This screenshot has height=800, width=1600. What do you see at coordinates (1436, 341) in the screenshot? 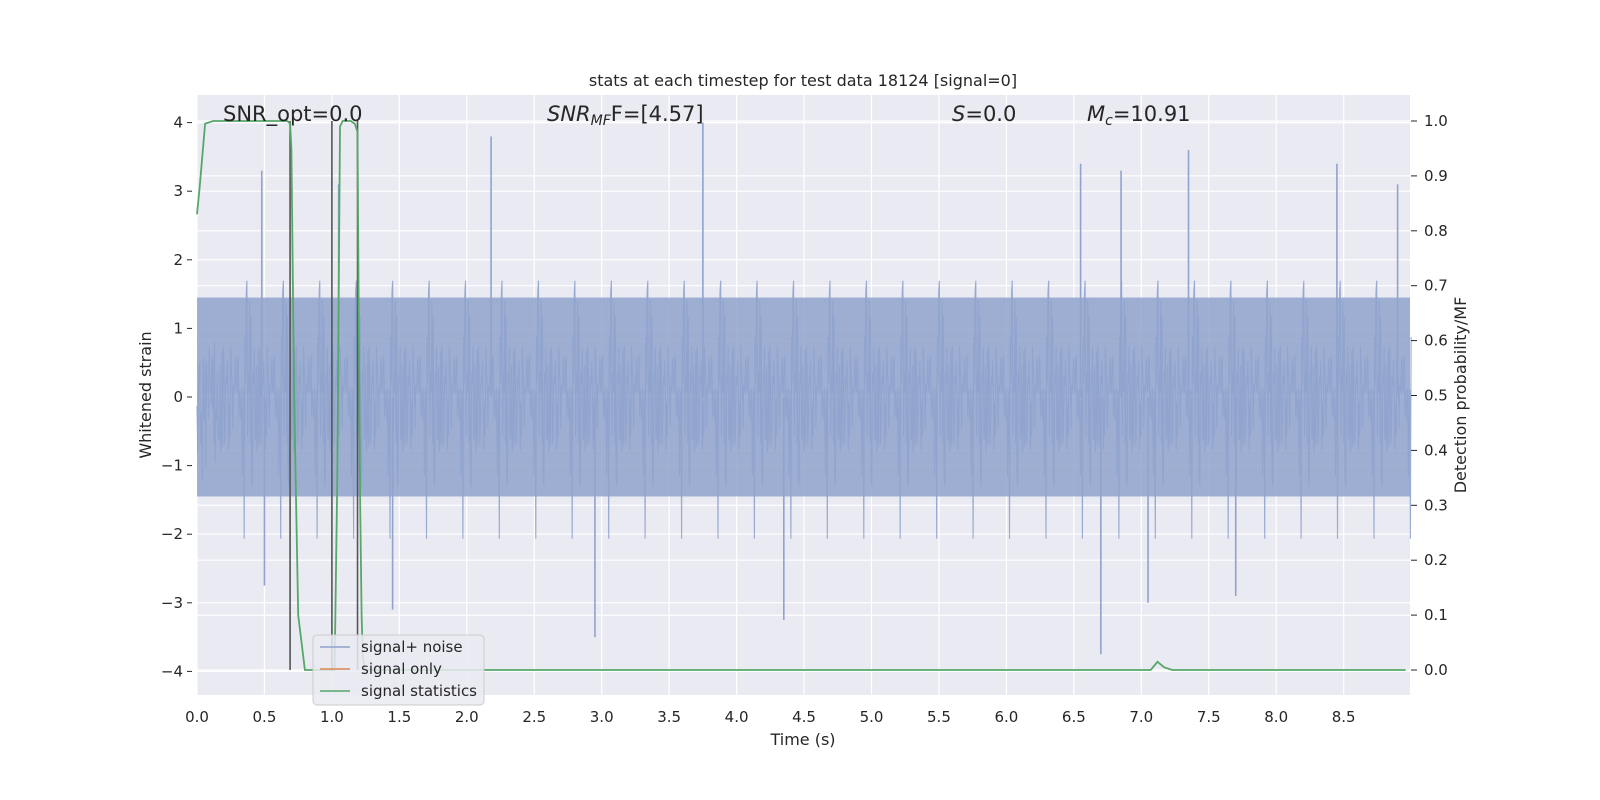
I see `y2-tick-label: 0.6` at bounding box center [1436, 341].